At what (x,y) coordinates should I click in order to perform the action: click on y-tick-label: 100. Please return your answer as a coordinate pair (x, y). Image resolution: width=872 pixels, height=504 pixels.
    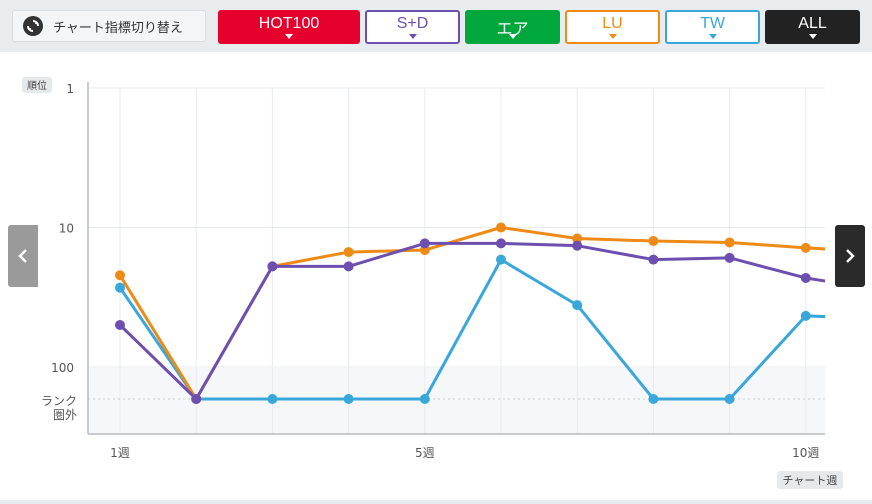
    Looking at the image, I should click on (62, 368).